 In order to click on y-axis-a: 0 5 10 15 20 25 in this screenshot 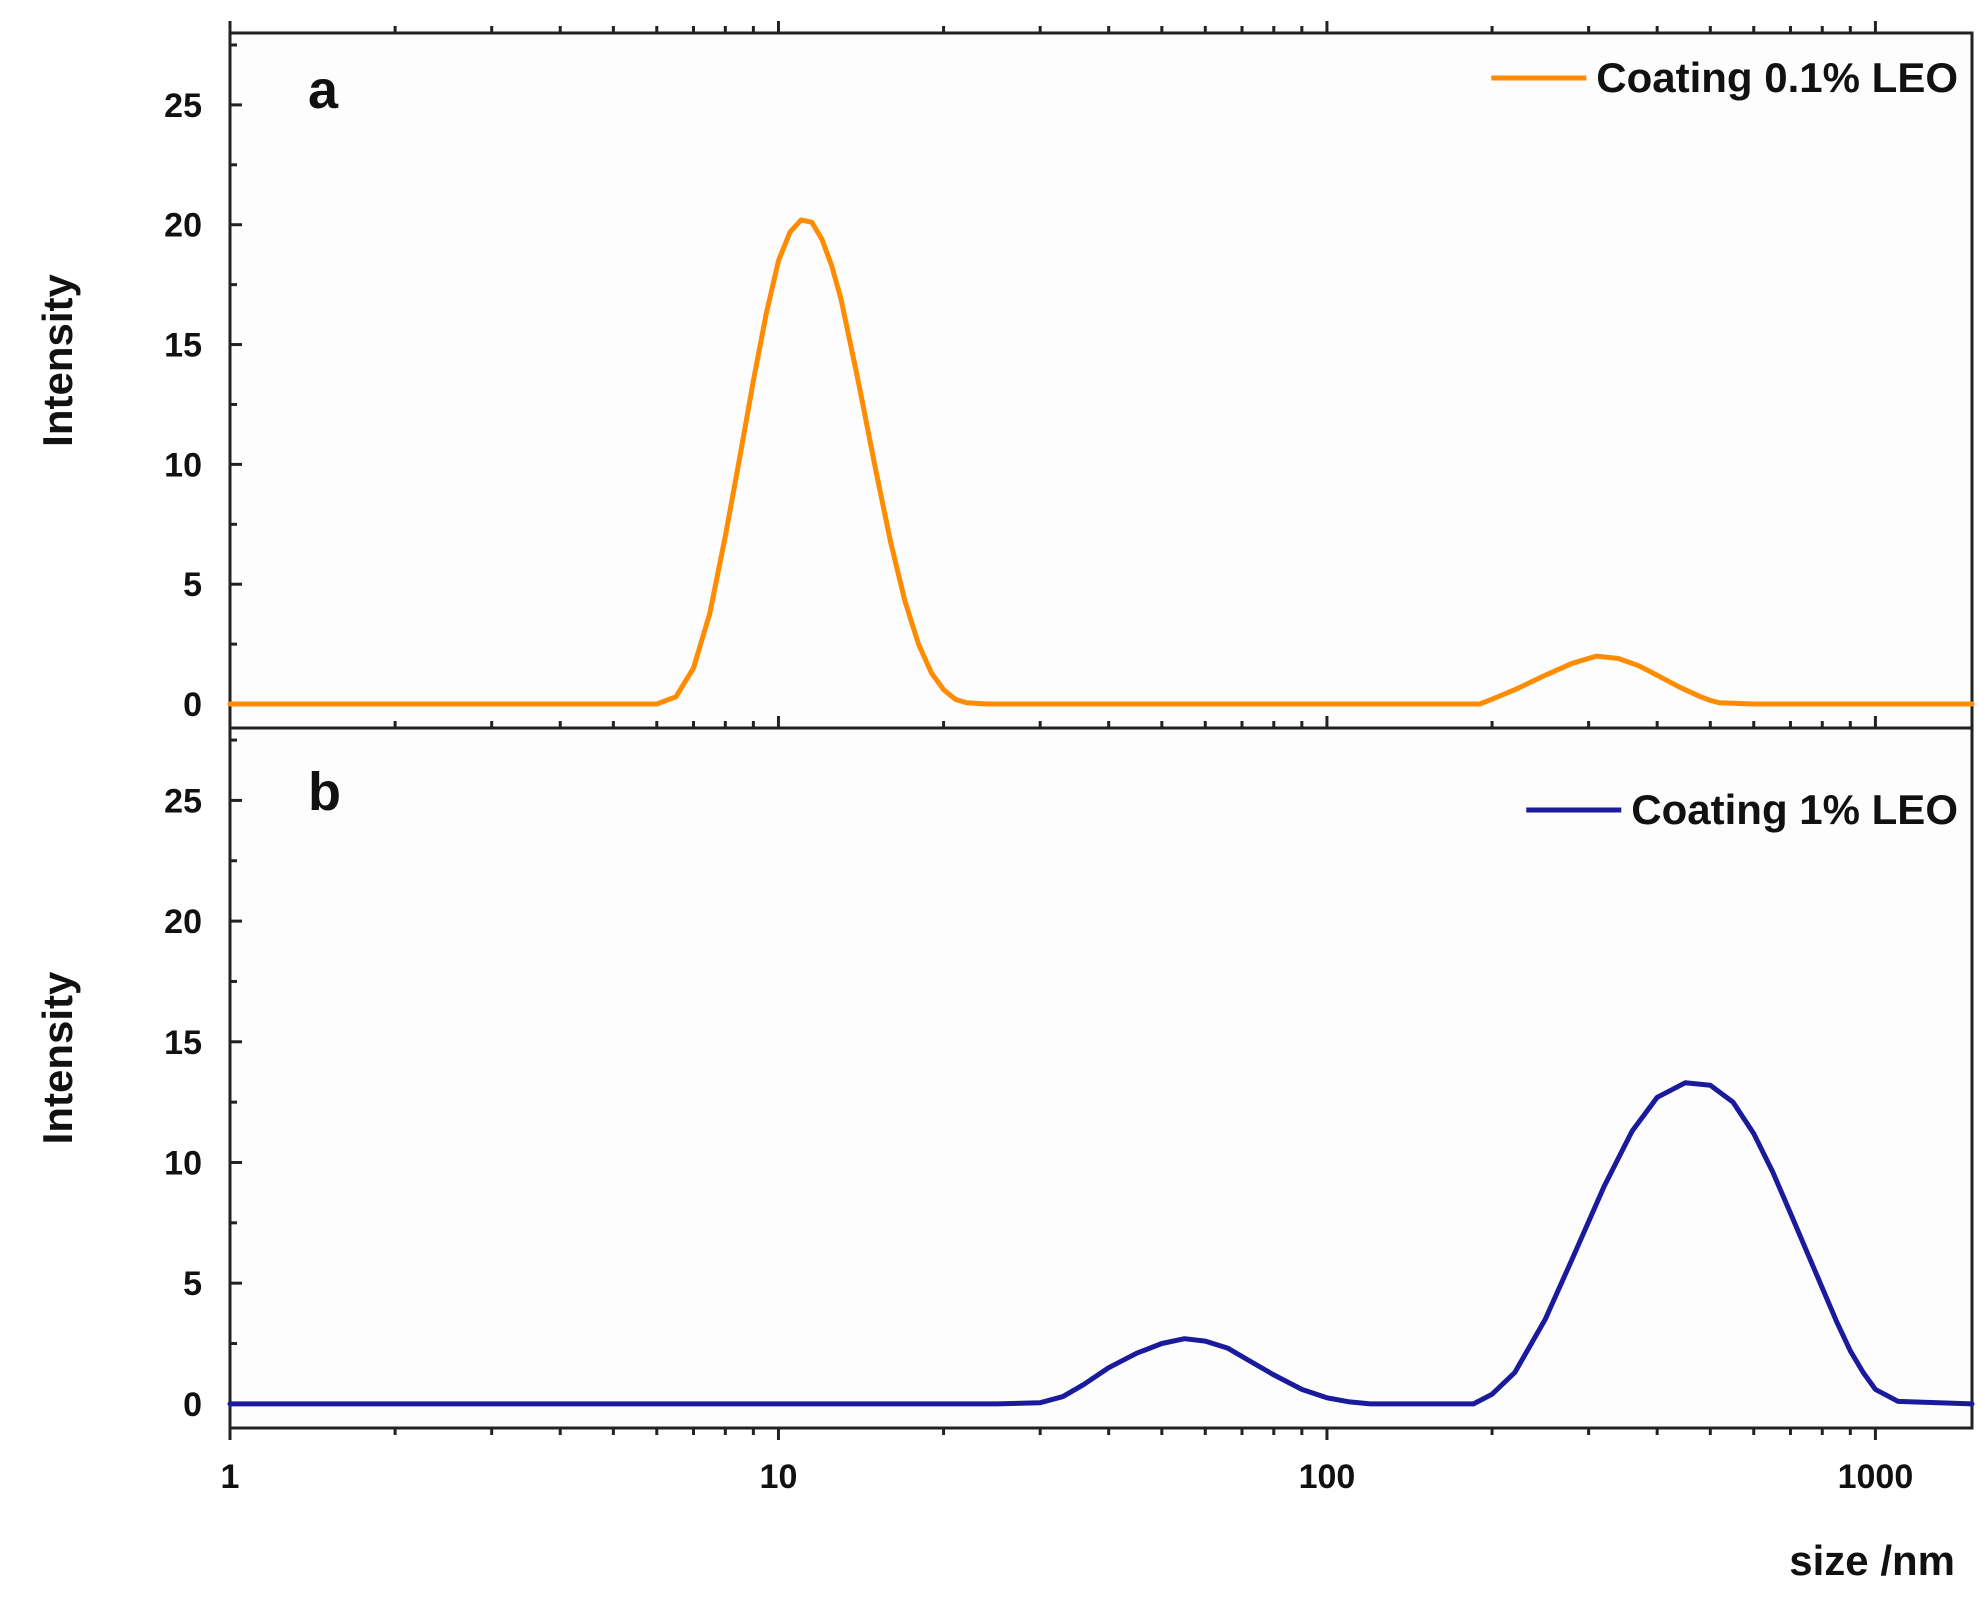, I will do `click(203, 383)`.